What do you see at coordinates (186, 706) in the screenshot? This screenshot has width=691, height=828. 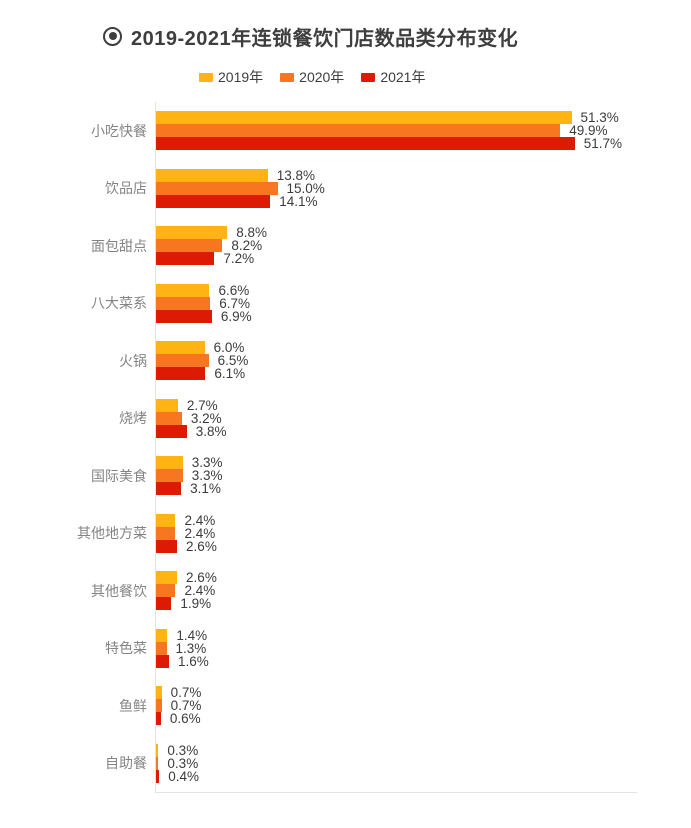 I see `value-label: 0.7%` at bounding box center [186, 706].